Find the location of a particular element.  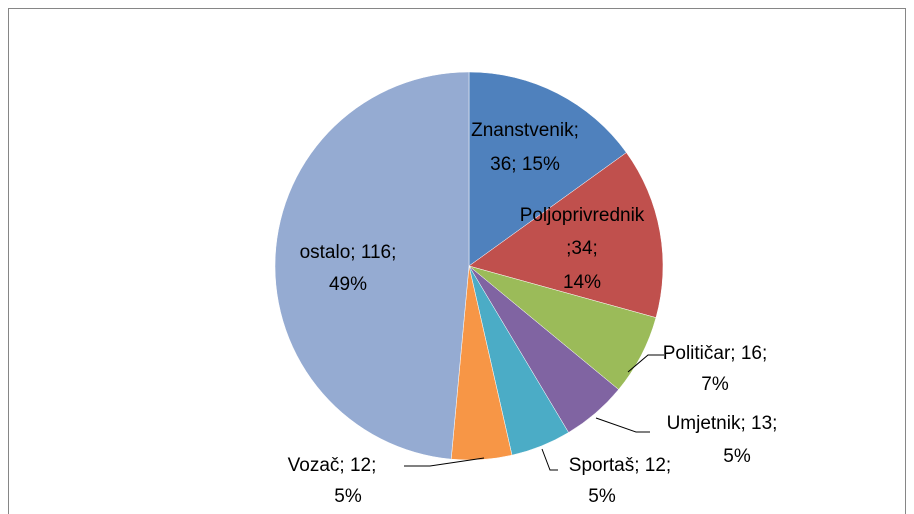

data-label: Političar; 16; is located at coordinates (715, 353).